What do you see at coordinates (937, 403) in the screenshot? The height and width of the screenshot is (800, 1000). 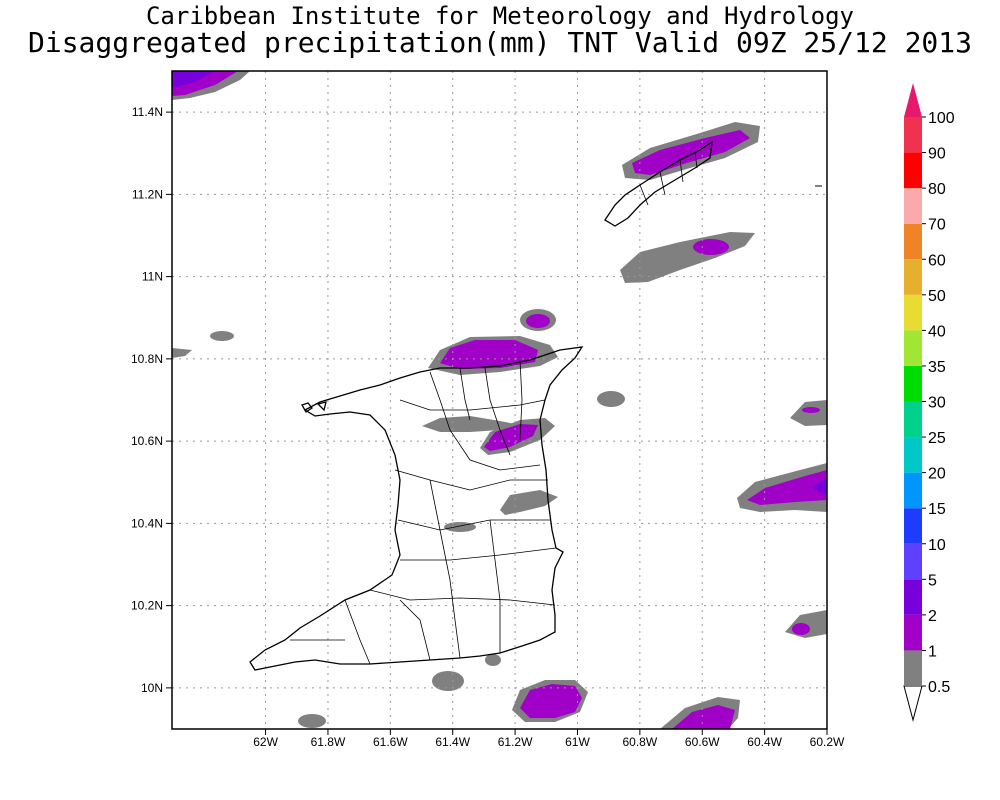 I see `colorbar-level-label: 30` at bounding box center [937, 403].